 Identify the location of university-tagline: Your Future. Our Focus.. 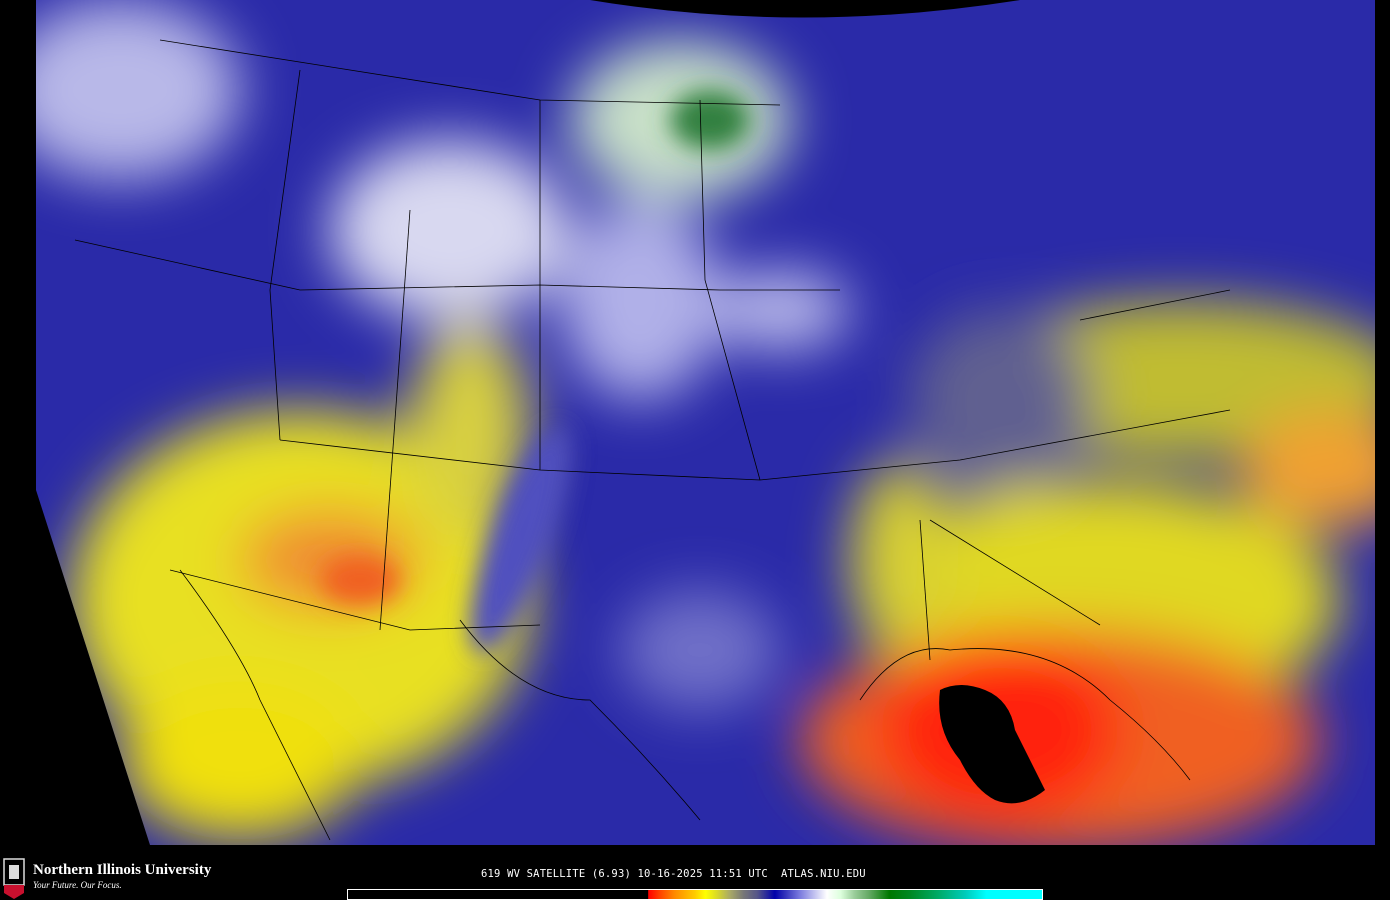
(77, 885).